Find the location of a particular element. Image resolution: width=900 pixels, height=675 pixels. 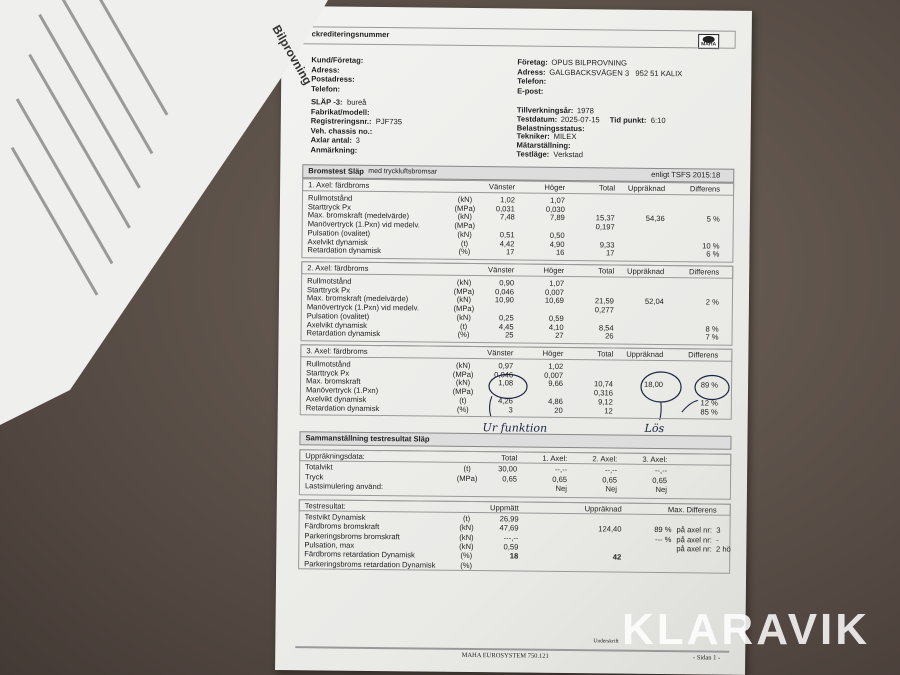

axle-ref: på axel nr: - is located at coordinates (697, 539).